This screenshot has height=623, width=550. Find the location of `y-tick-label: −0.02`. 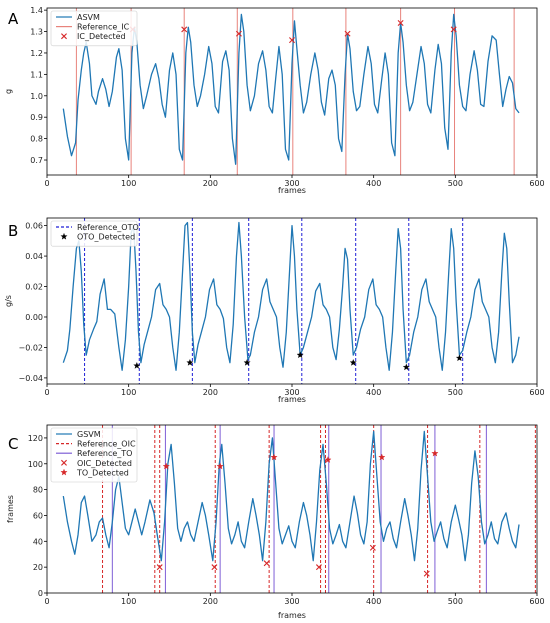

y-tick-label: −0.02 is located at coordinates (30, 347).